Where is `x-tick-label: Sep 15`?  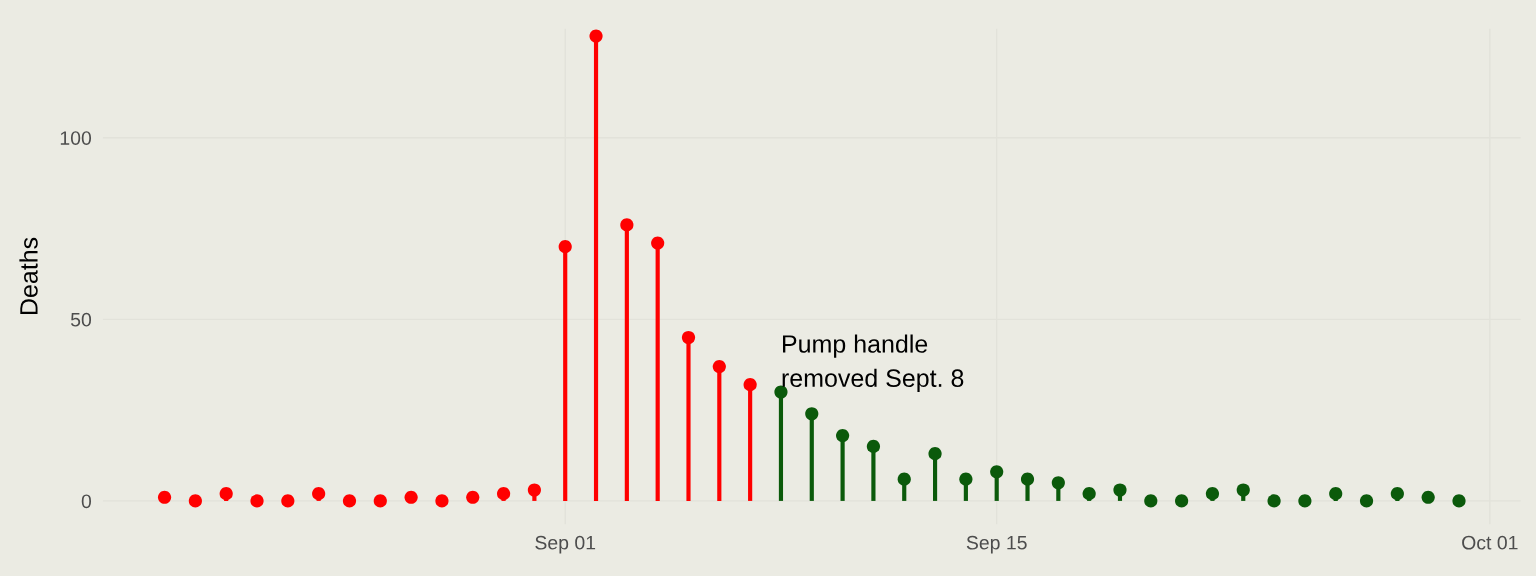 x-tick-label: Sep 15 is located at coordinates (996, 544).